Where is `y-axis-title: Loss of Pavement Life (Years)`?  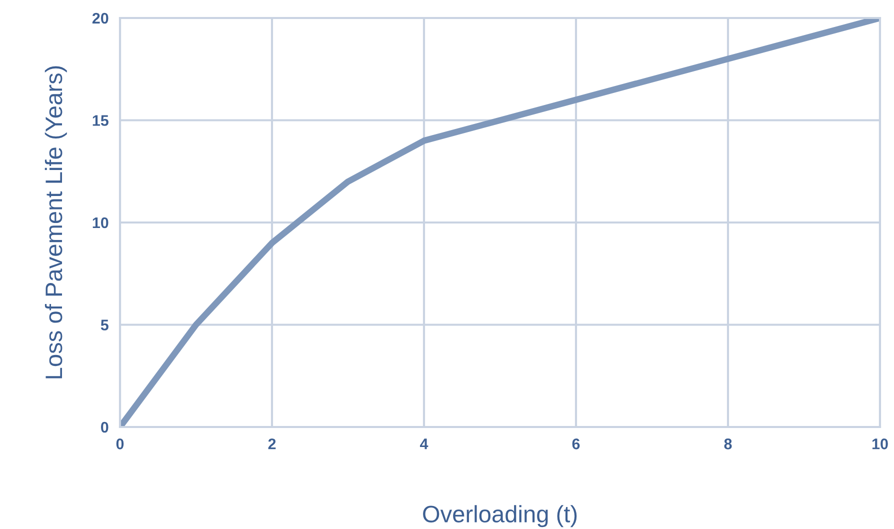 y-axis-title: Loss of Pavement Life (Years) is located at coordinates (55, 222).